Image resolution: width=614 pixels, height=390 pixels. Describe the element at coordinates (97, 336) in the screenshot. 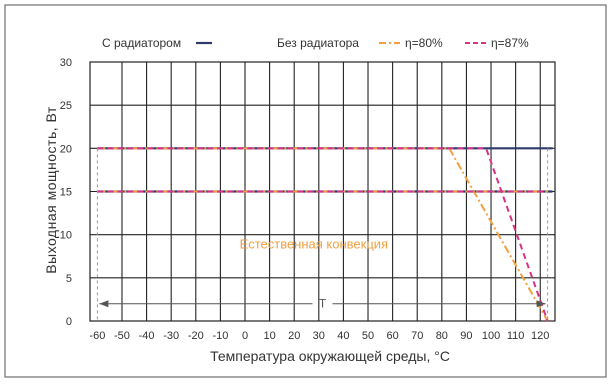

I see `x-tick-label: -60` at that location.